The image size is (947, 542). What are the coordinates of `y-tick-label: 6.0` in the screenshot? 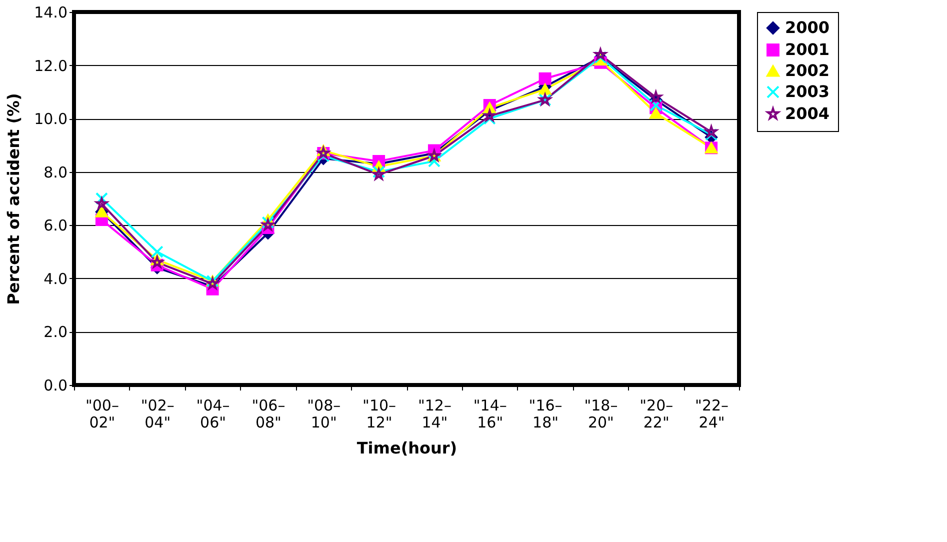 It's located at (56, 225).